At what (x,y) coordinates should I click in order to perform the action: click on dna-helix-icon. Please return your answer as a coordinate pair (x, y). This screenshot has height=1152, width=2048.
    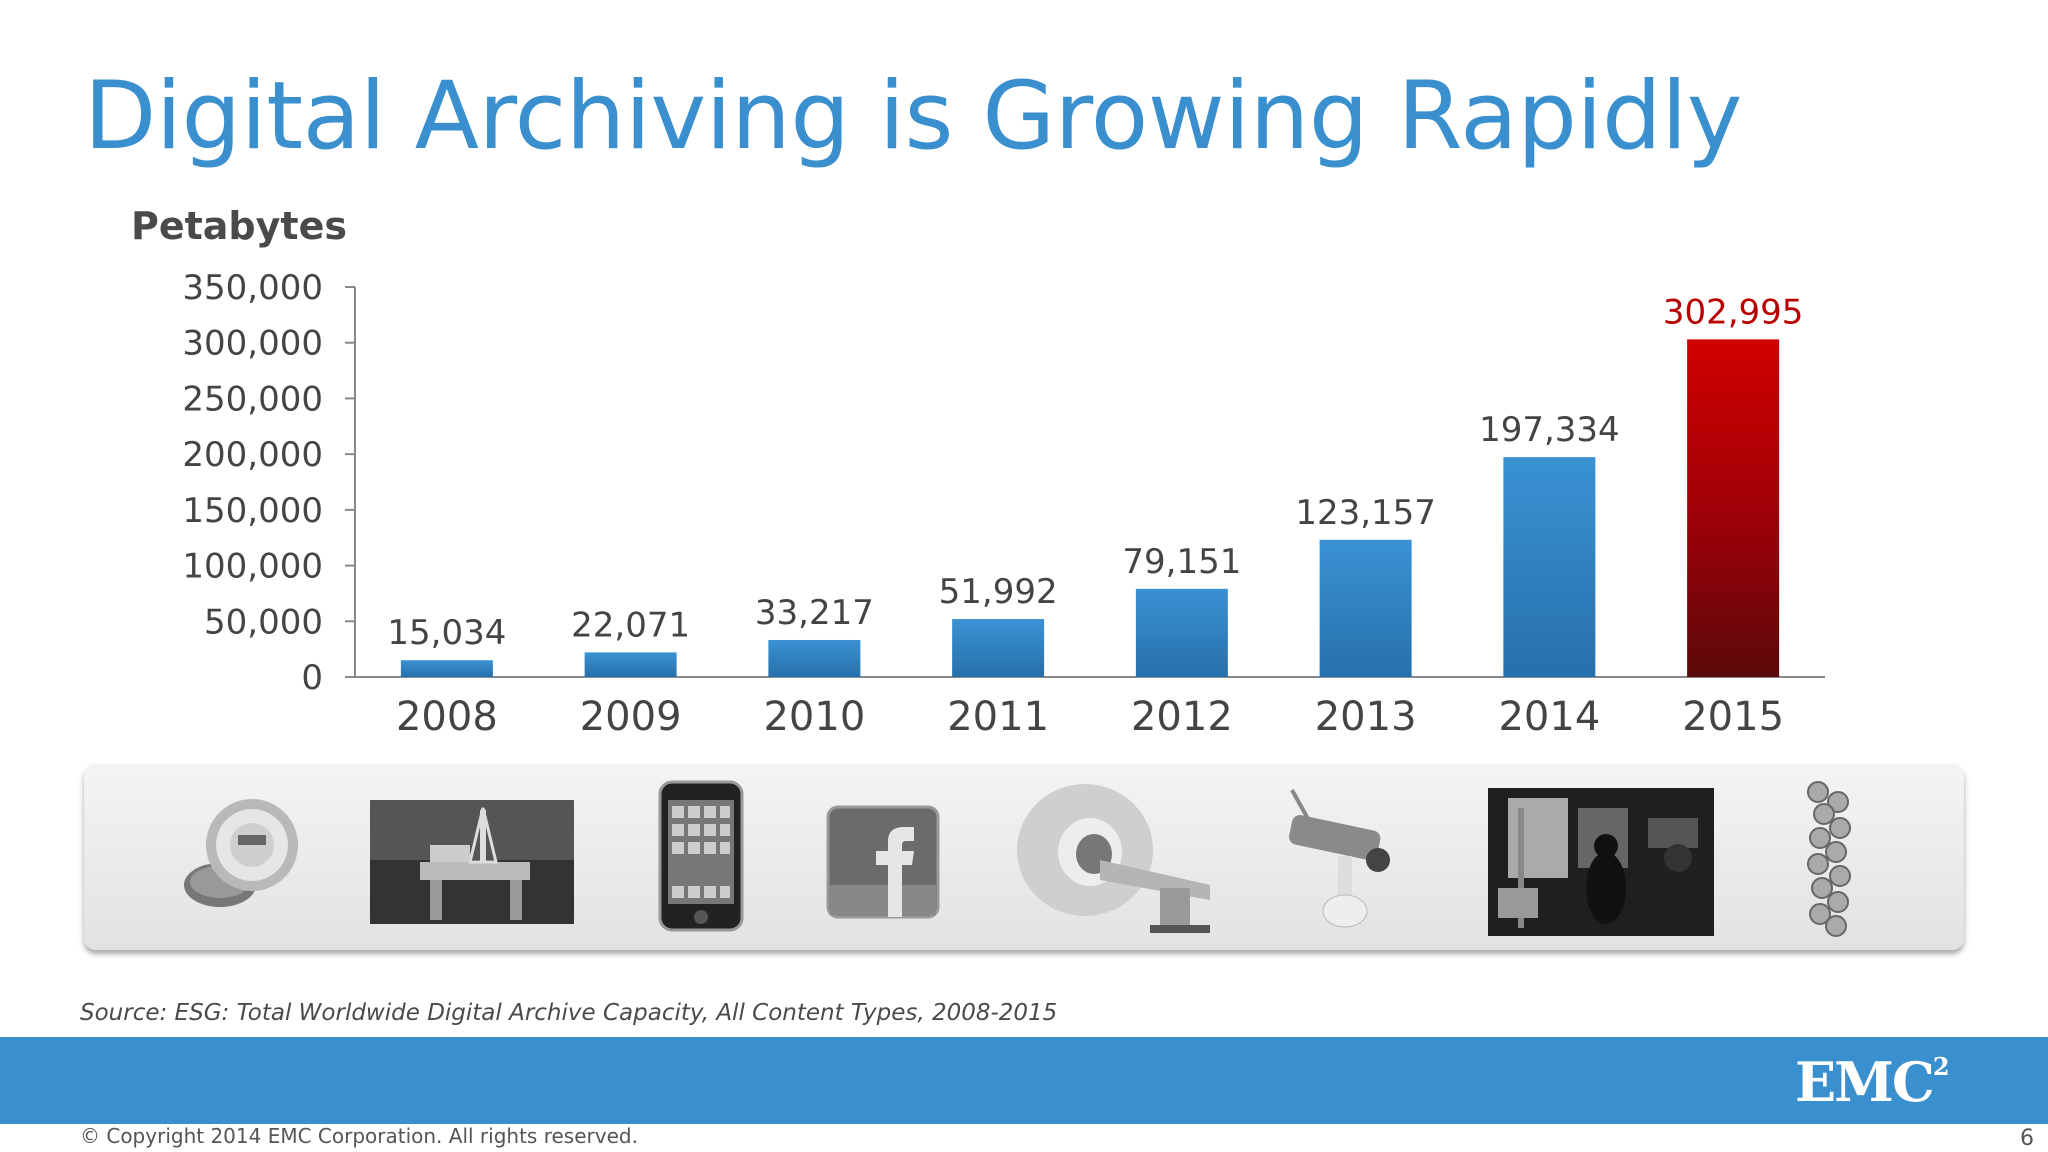
    Looking at the image, I should click on (1829, 859).